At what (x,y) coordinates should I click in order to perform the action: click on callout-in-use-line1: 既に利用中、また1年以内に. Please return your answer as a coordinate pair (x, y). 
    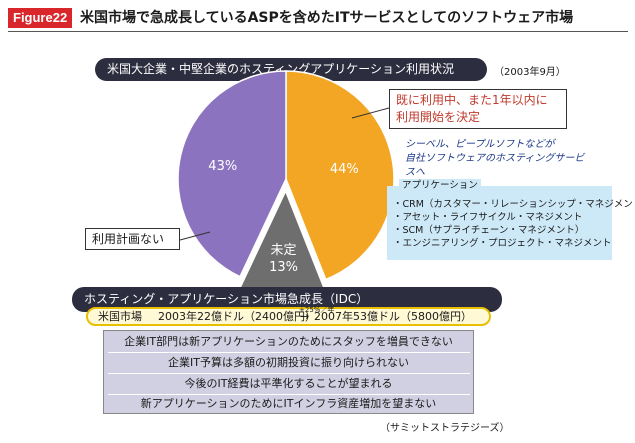
    Looking at the image, I should click on (472, 100).